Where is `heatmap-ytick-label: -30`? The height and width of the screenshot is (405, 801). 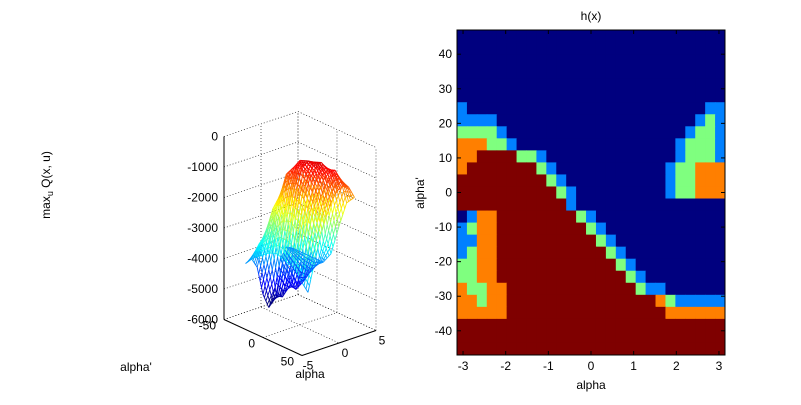 heatmap-ytick-label: -30 is located at coordinates (444, 296).